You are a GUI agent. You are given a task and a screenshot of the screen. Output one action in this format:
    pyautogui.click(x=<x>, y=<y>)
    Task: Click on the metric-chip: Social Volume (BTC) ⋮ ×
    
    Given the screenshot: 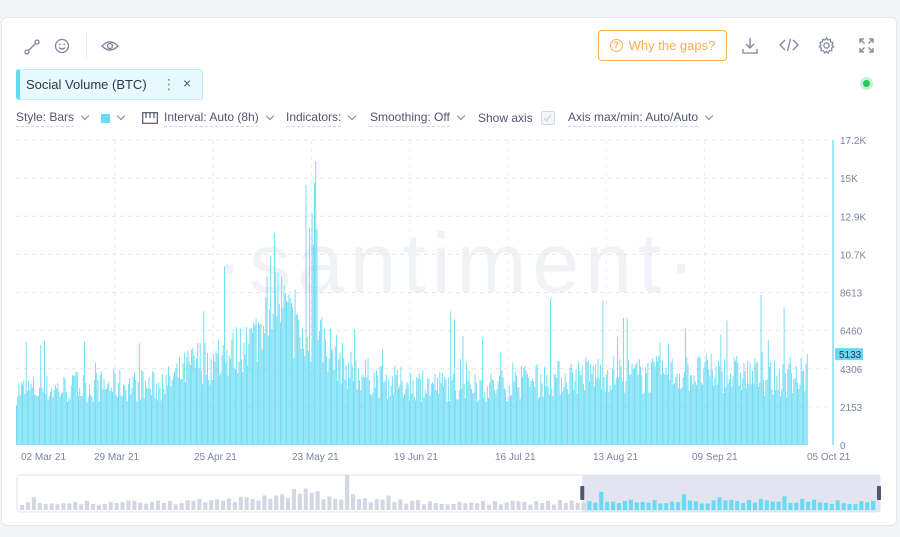 What is the action you would take?
    pyautogui.click(x=109, y=84)
    